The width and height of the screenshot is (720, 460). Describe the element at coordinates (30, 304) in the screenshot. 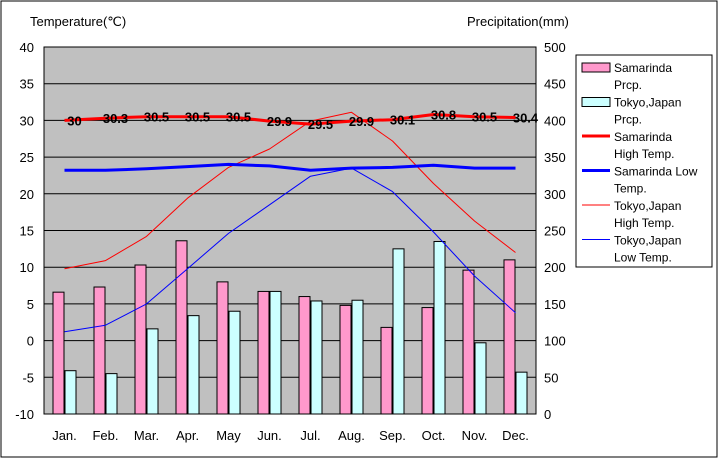

I see `y-left-tick-label: 5` at that location.